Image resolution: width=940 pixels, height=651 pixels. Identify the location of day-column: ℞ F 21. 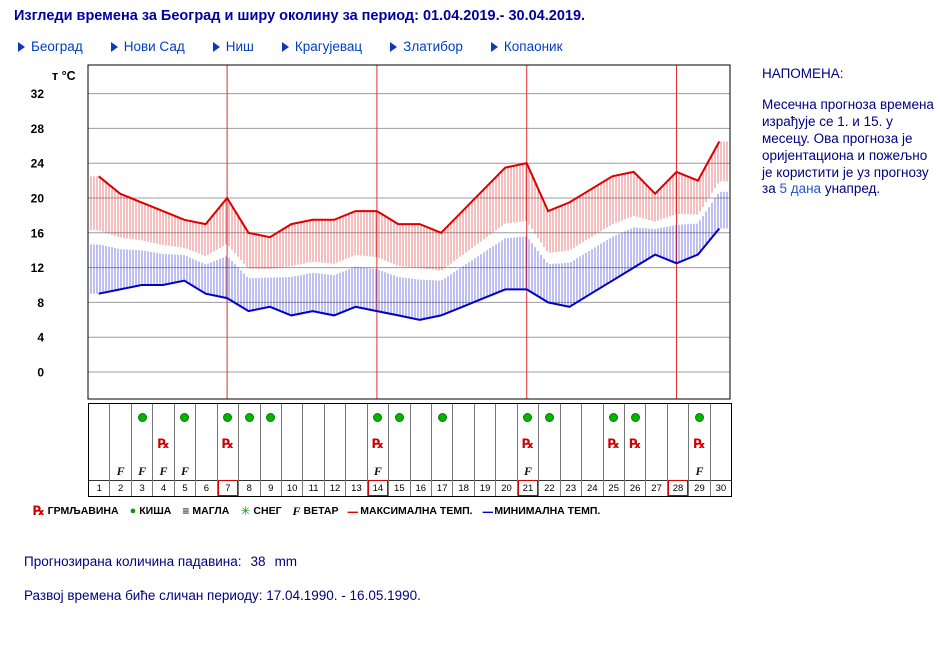
(528, 450).